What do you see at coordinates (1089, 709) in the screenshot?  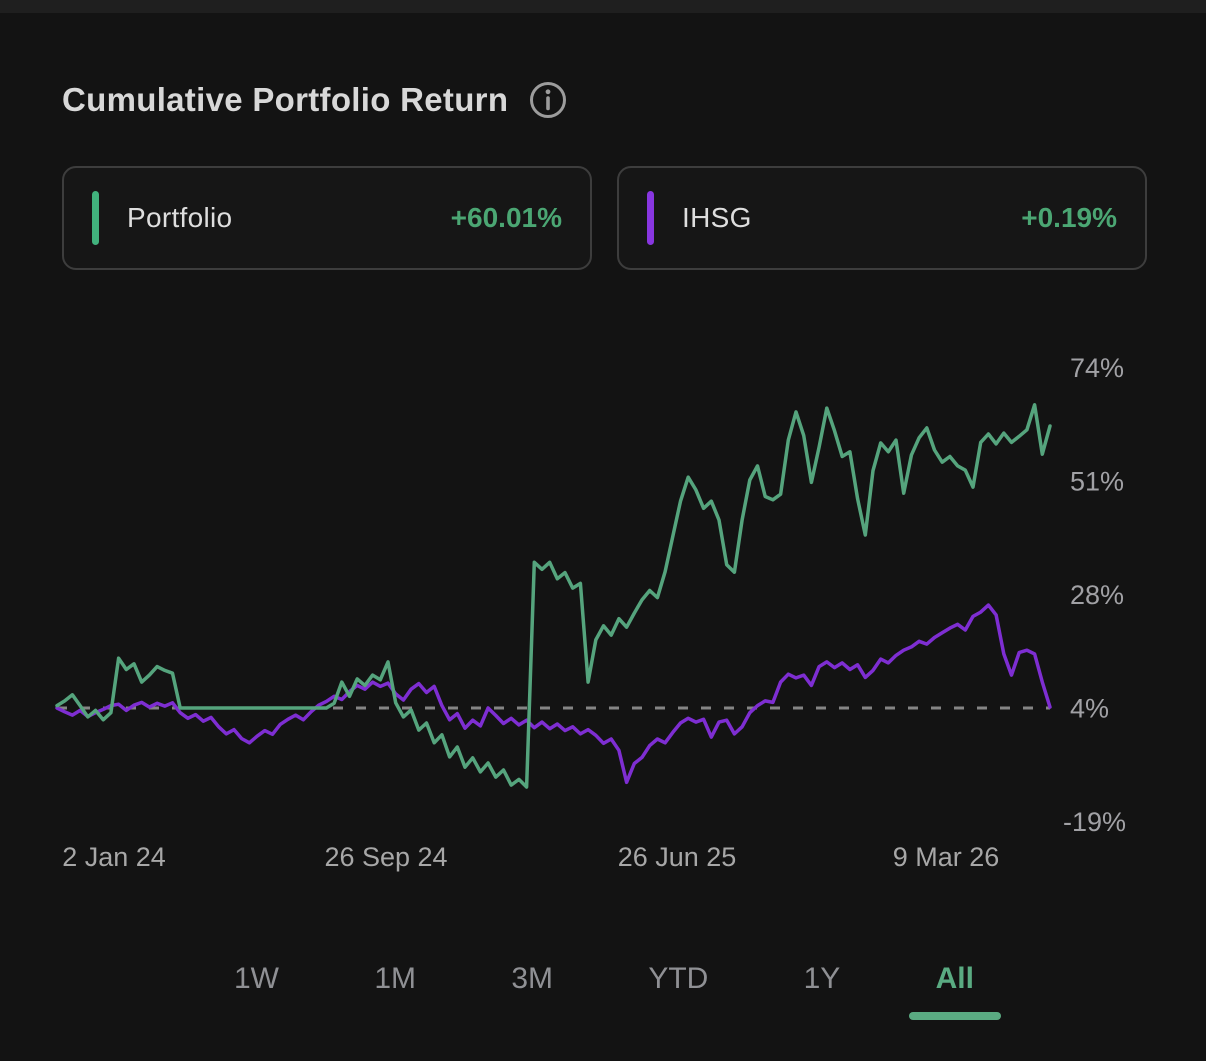 I see `y-tick-label: 4%` at bounding box center [1089, 709].